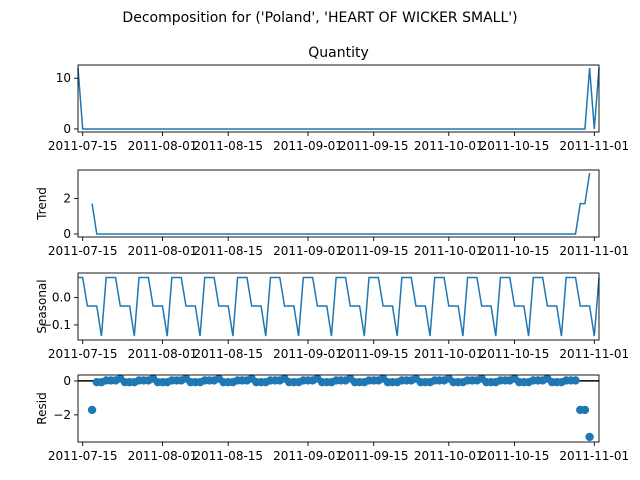  What do you see at coordinates (42, 408) in the screenshot?
I see `y-axis-label: Resid` at bounding box center [42, 408].